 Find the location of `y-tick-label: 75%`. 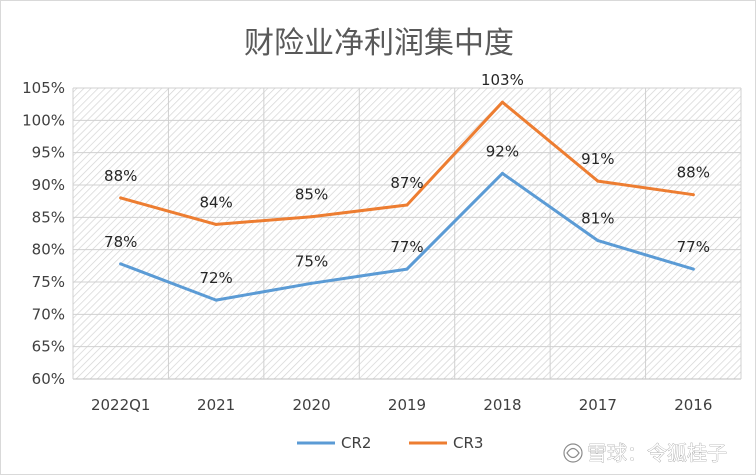

y-tick-label: 75% is located at coordinates (48, 282).